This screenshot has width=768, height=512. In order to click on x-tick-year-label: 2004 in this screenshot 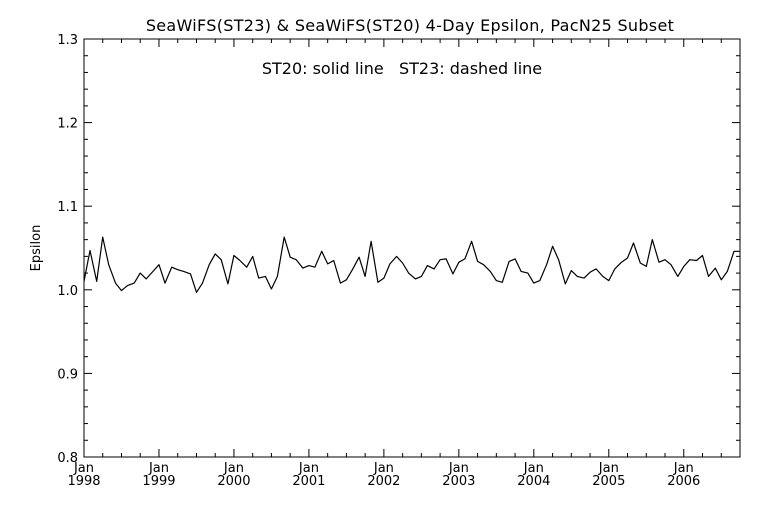, I will do `click(533, 481)`.